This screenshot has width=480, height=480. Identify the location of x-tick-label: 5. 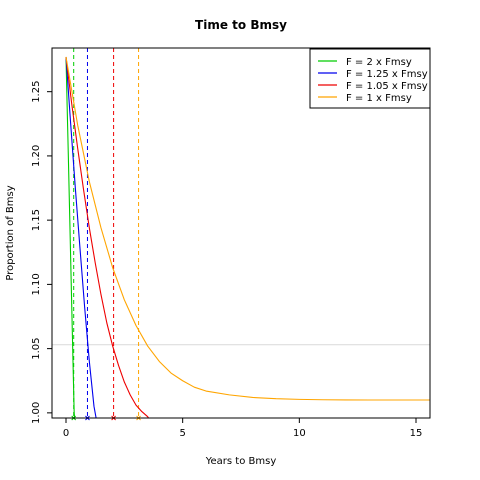
(182, 433).